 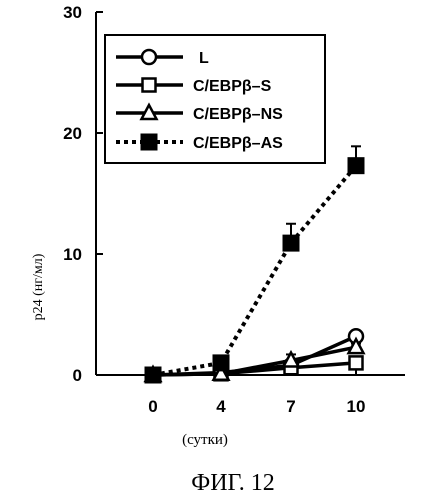 What do you see at coordinates (152, 406) in the screenshot?
I see `x-tick-label: 0` at bounding box center [152, 406].